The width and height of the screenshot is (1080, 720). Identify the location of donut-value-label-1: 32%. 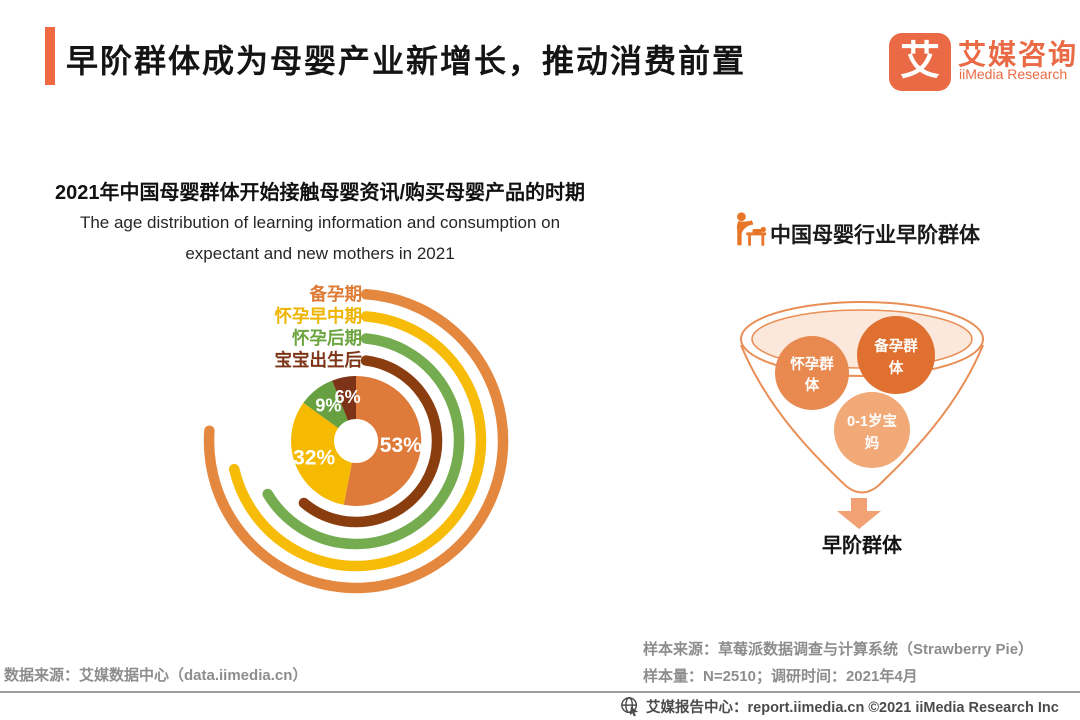
(314, 458).